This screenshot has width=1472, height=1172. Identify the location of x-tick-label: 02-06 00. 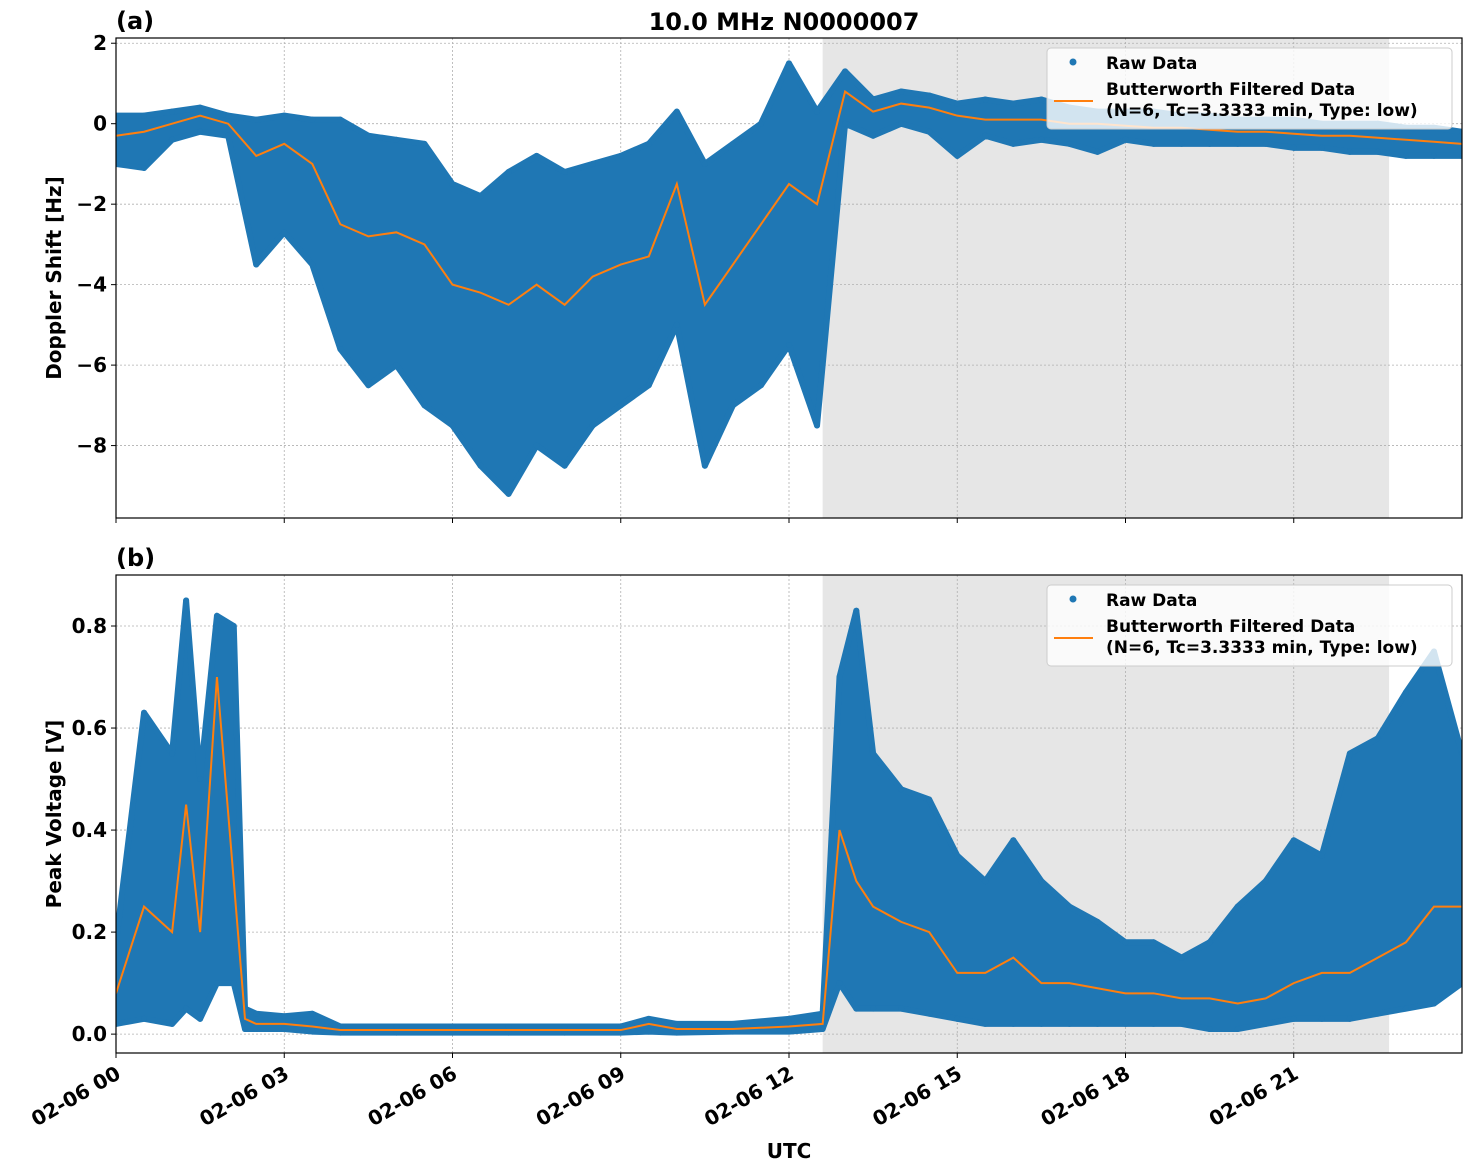
(76, 1096).